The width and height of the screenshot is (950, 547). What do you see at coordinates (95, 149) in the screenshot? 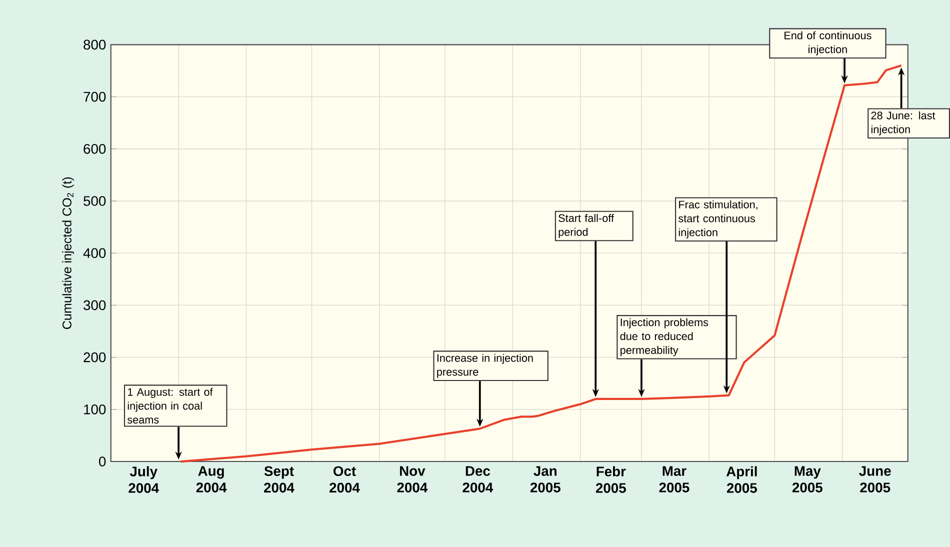
I see `y-tick-label: 600` at bounding box center [95, 149].